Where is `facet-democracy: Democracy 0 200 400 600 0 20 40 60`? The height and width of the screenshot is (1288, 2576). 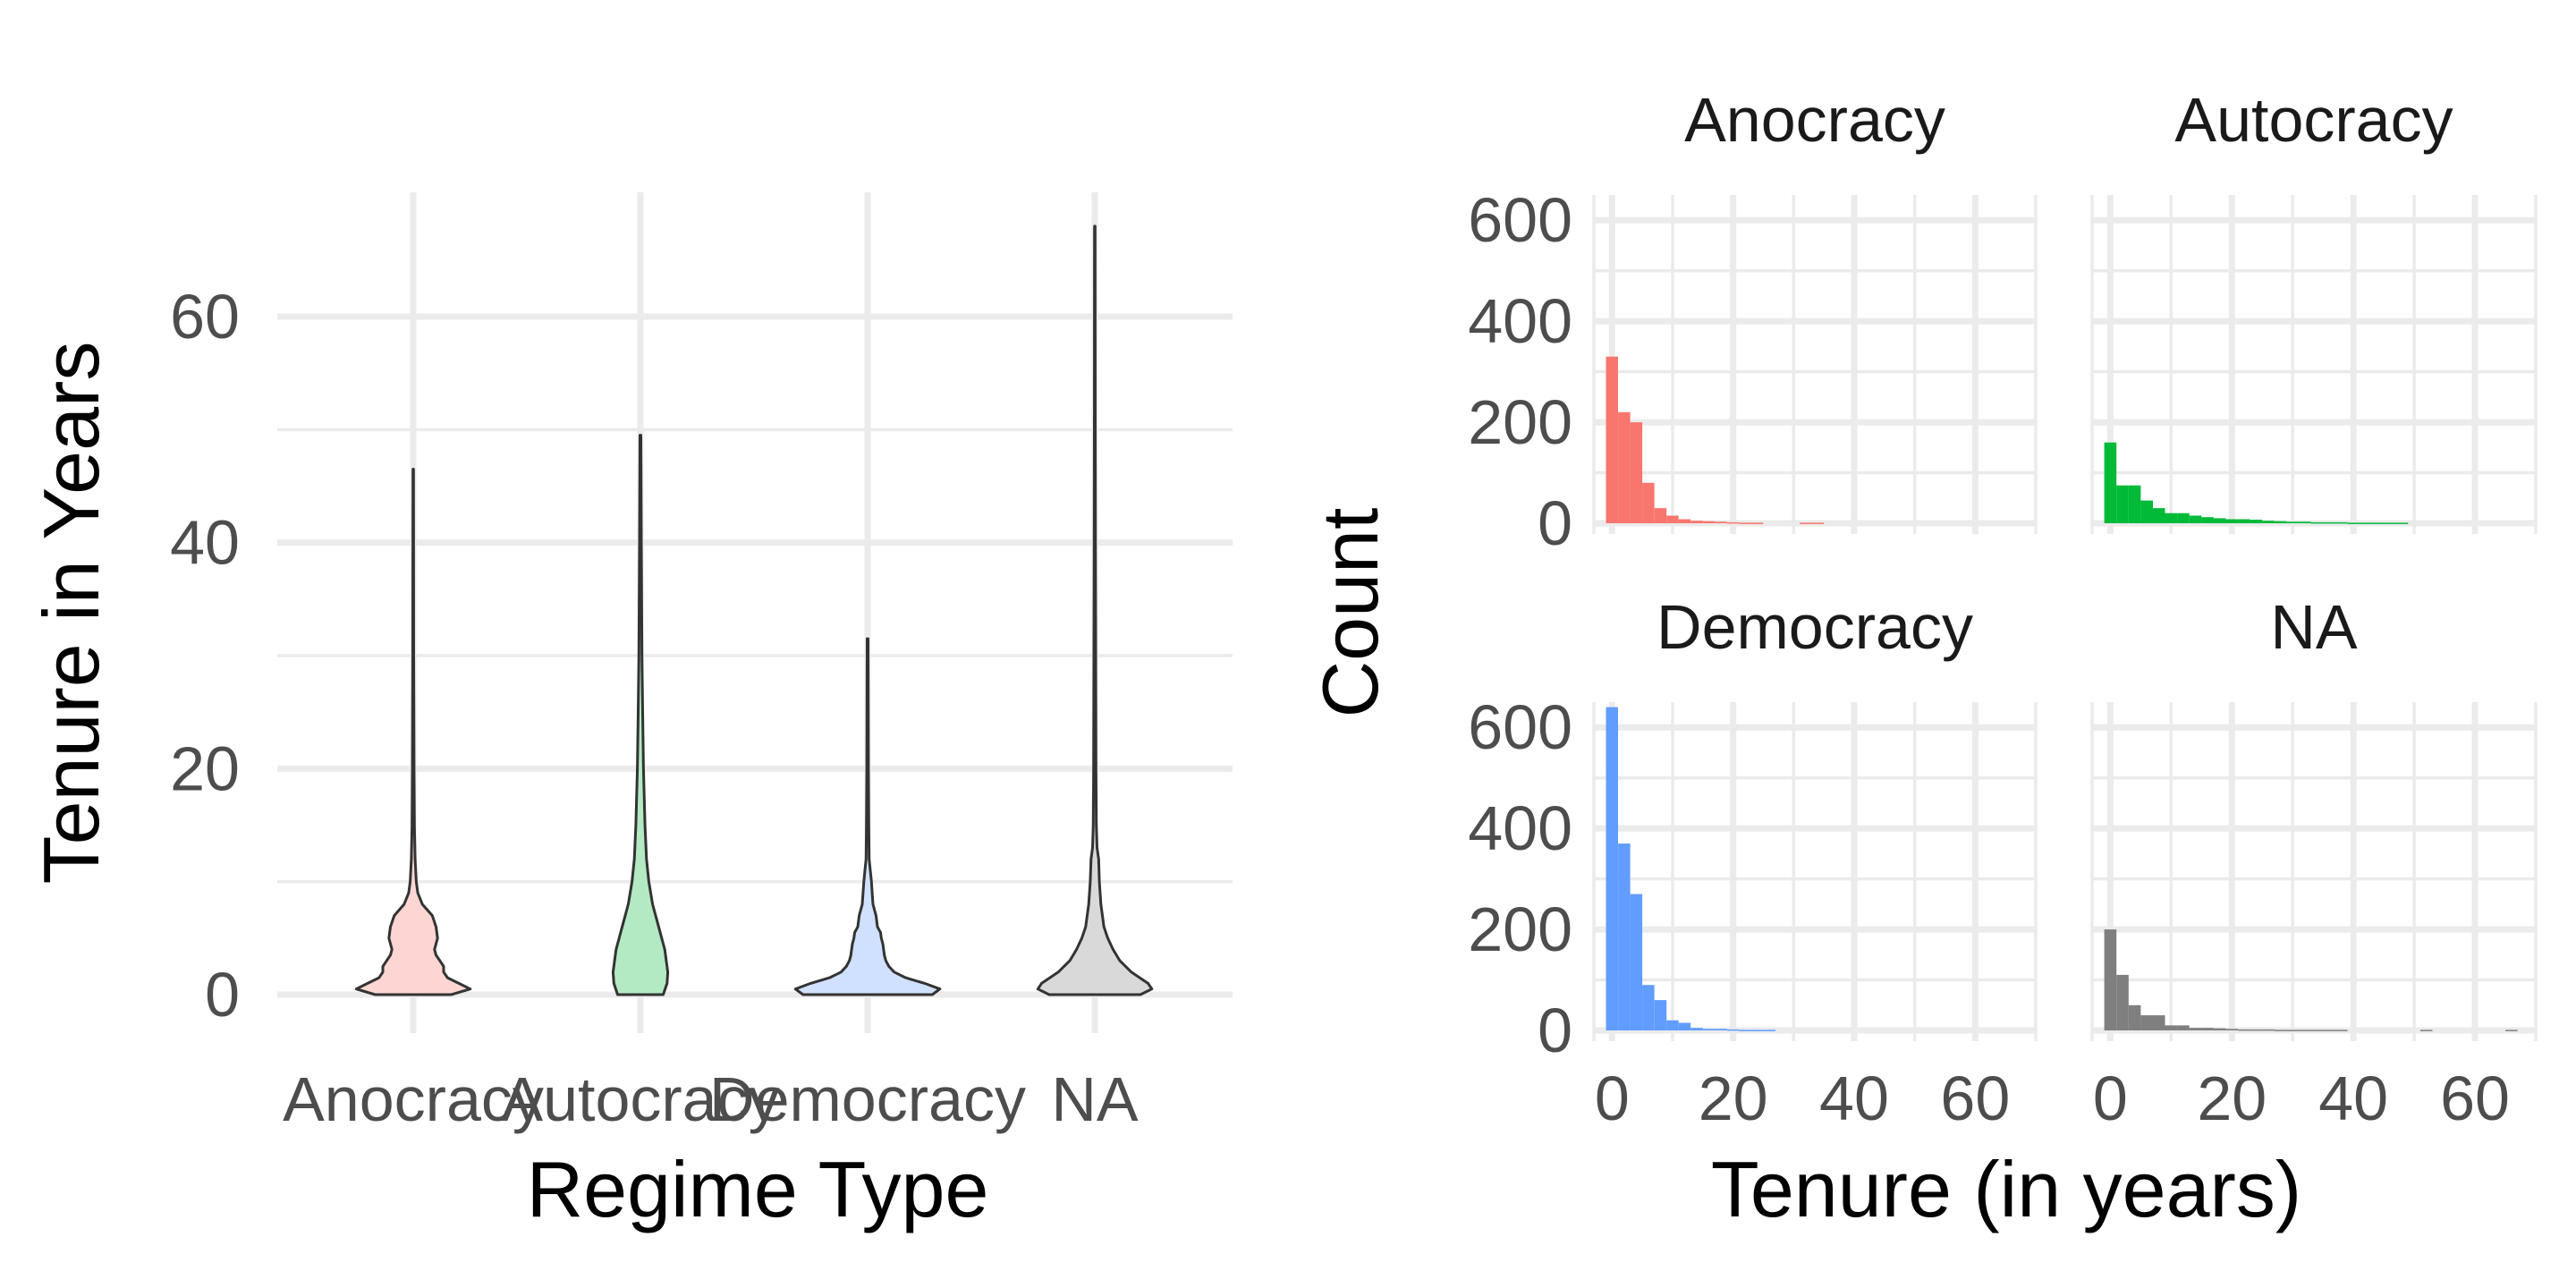 facet-democracy: Democracy 0 200 400 600 0 20 40 60 is located at coordinates (1753, 862).